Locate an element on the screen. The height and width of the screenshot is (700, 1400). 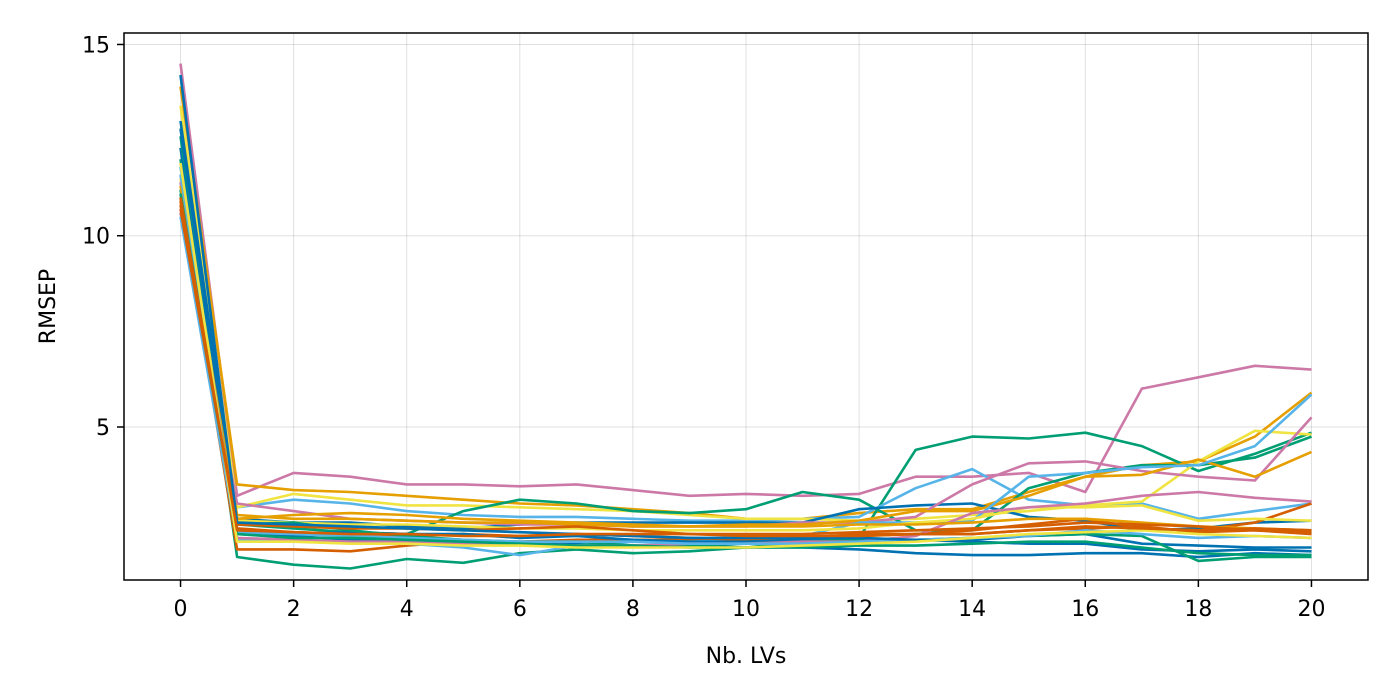
x-tick-label: 8 is located at coordinates (633, 609).